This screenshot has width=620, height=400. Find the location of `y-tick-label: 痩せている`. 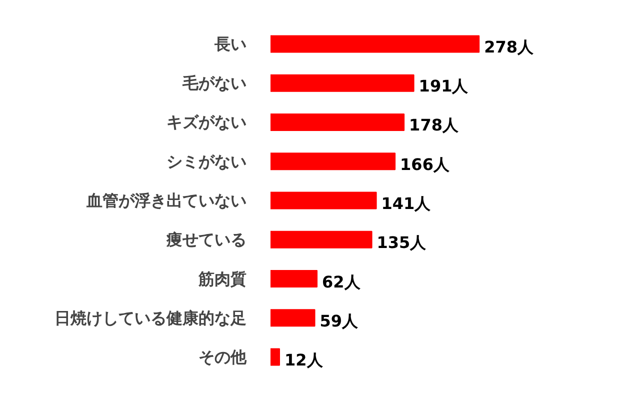

y-tick-label: 痩せている is located at coordinates (206, 240).